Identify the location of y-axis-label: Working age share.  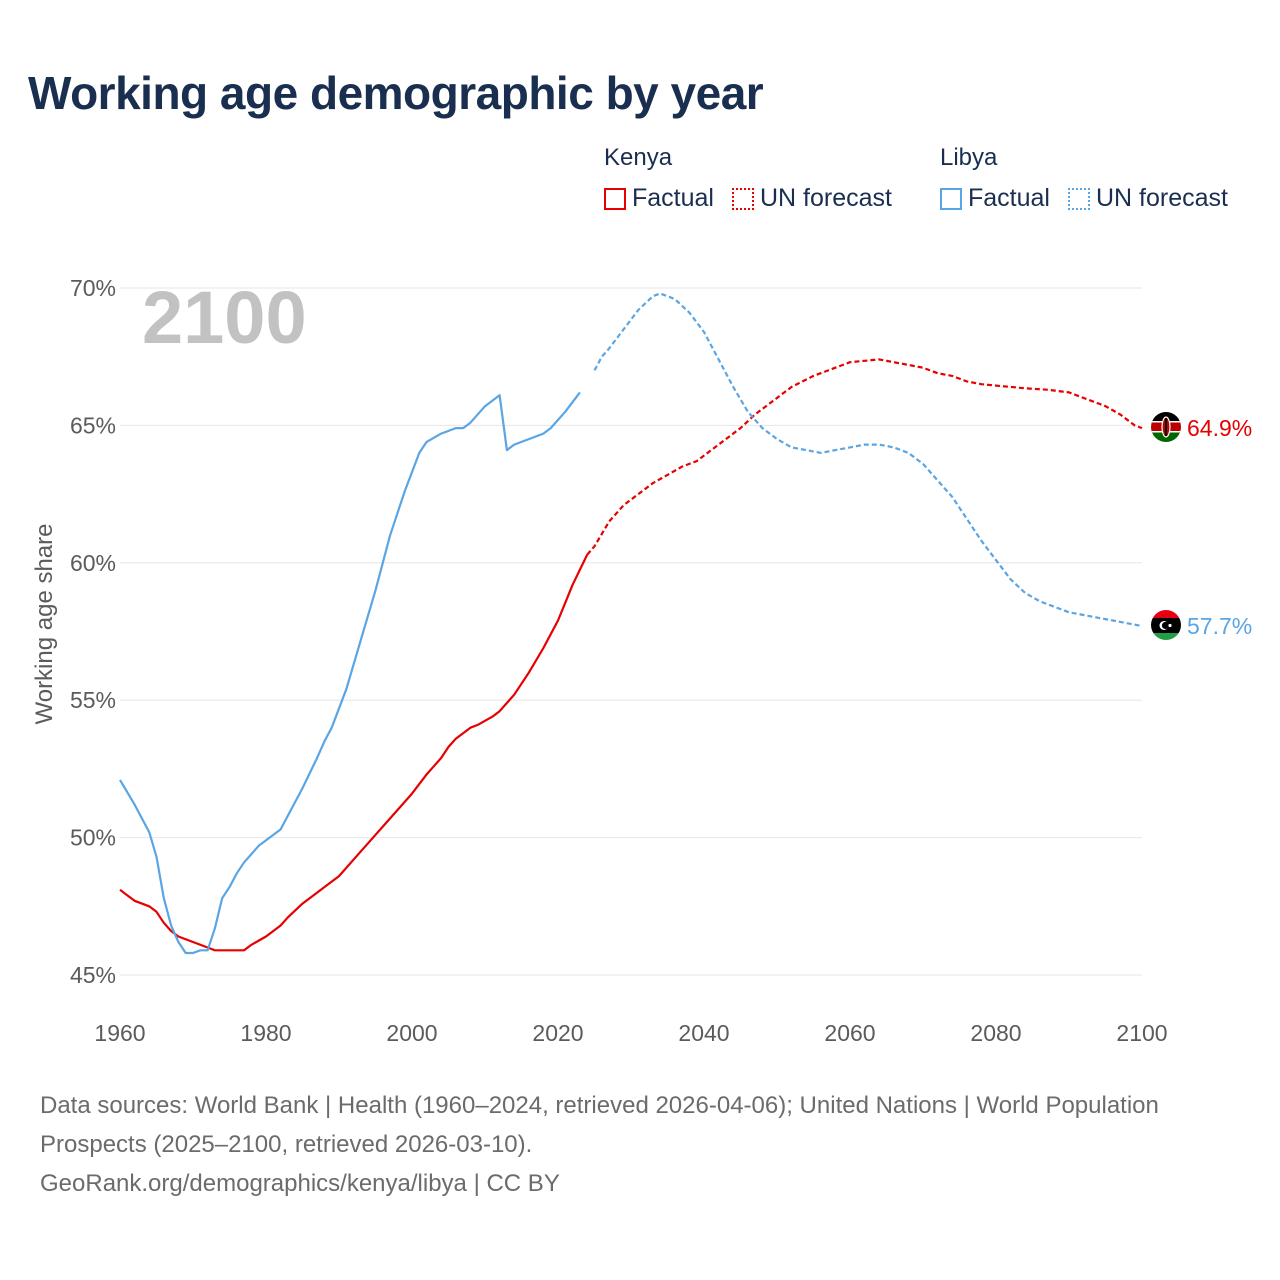
(44, 624).